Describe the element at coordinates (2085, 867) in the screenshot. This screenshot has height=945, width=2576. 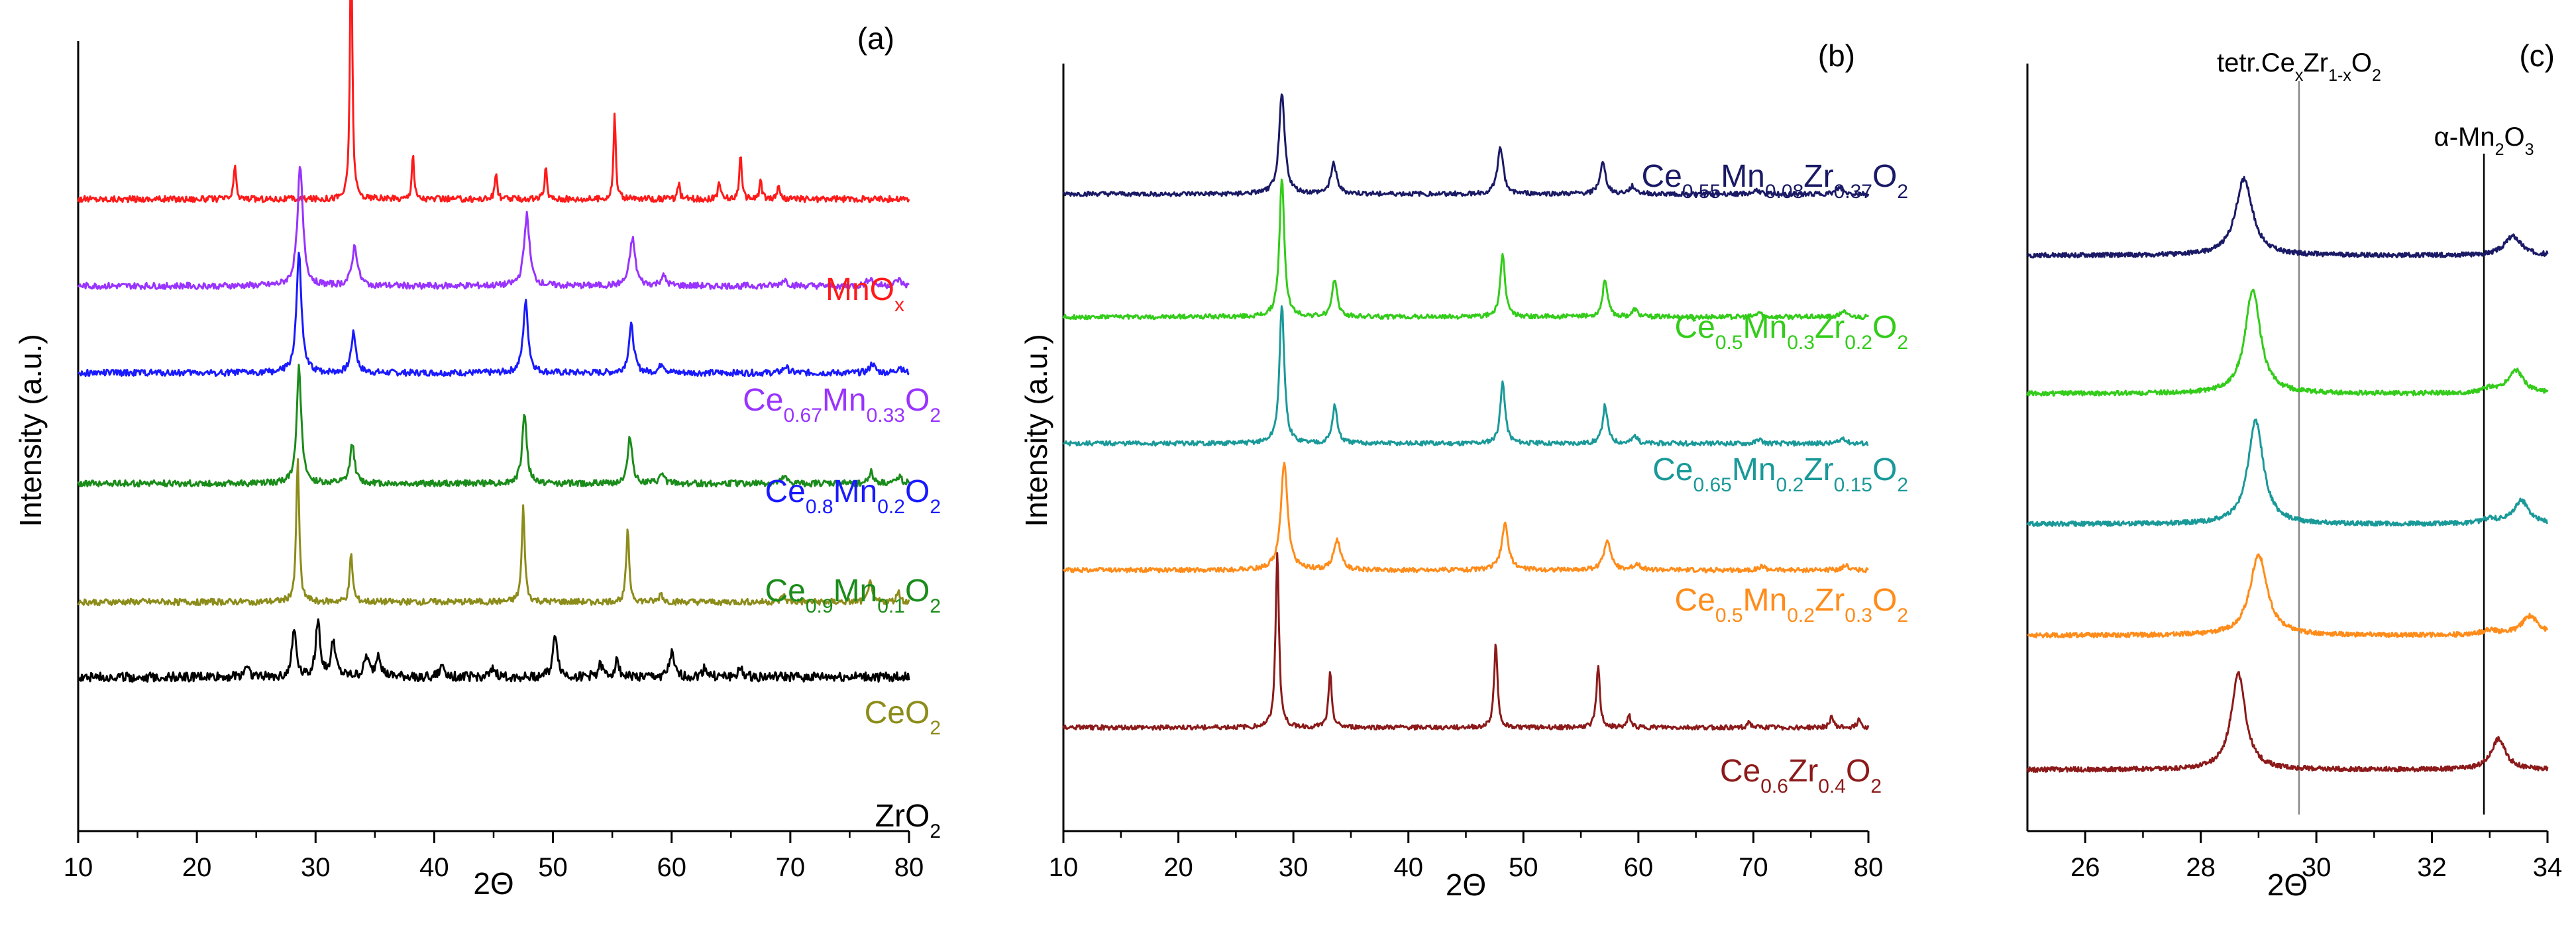
I see `x-tick-label: 26` at that location.